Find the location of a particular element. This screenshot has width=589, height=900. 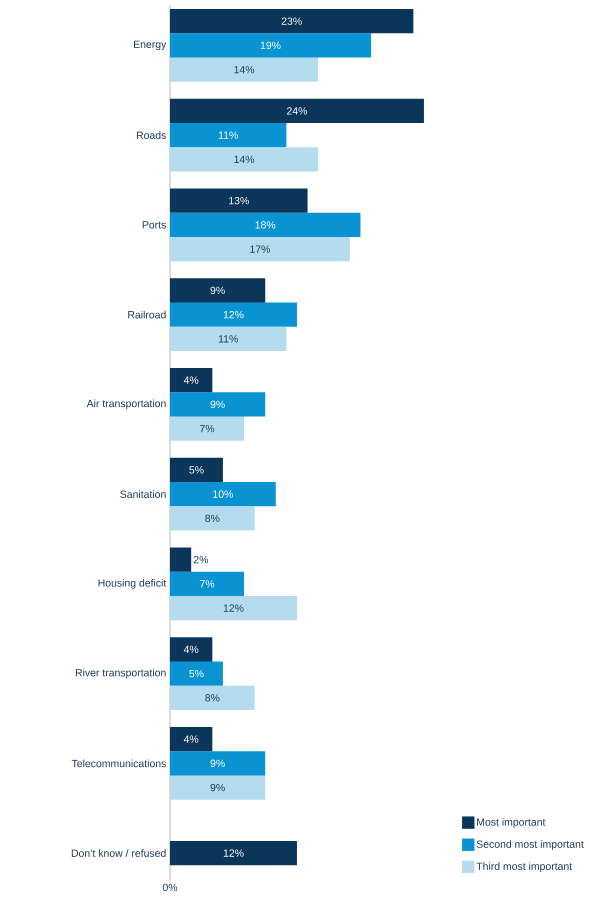

data-label: 24% is located at coordinates (297, 111).